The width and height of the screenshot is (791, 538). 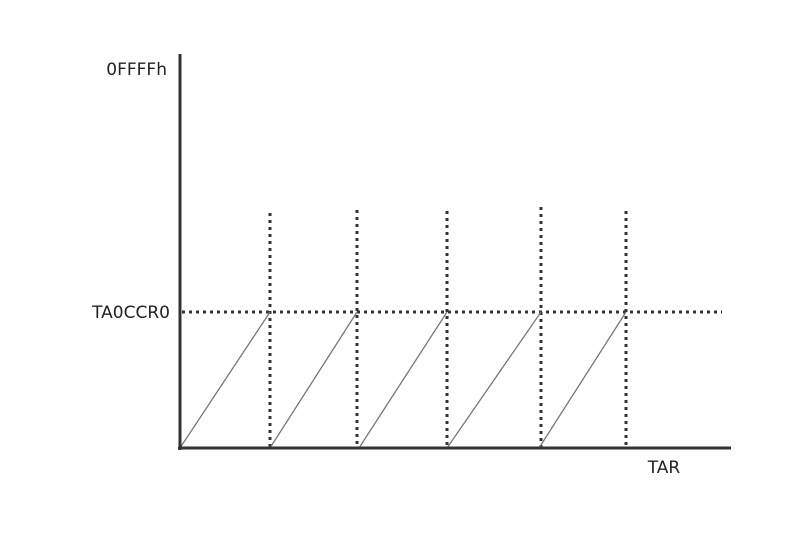 I want to click on y-max-label: 0FFFFh, so click(x=136, y=70).